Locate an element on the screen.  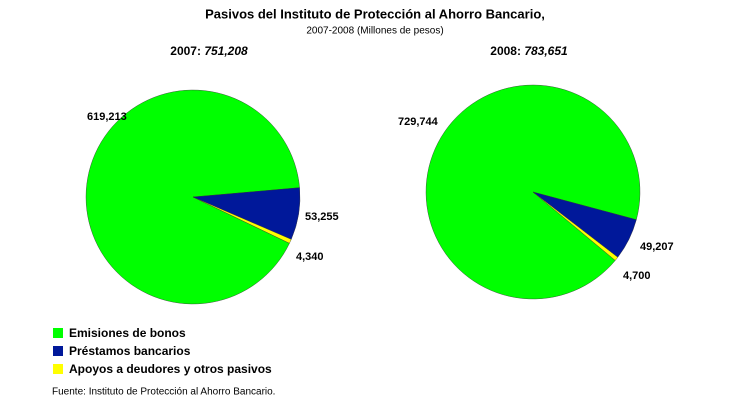
data-label: 619,213 is located at coordinates (107, 117).